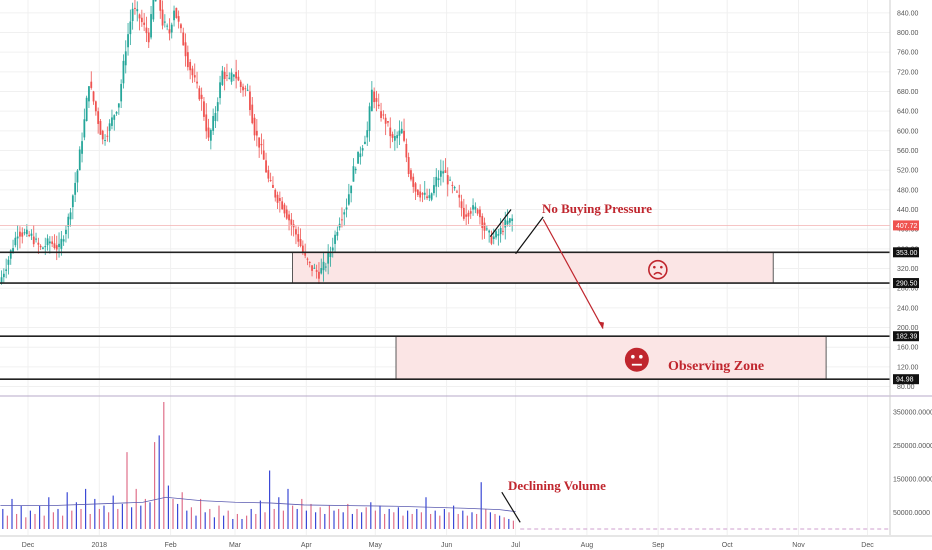 This screenshot has height=550, width=932. Describe the element at coordinates (908, 269) in the screenshot. I see `price-tick-label: 320.00` at that location.